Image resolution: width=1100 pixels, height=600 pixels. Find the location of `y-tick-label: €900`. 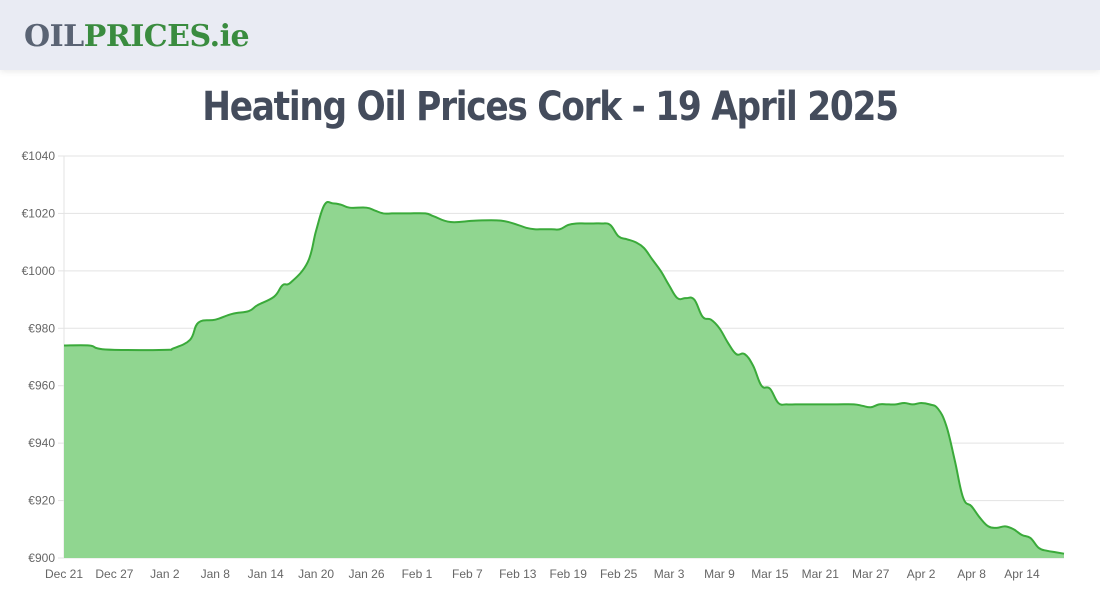

y-tick-label: €900 is located at coordinates (41, 558).